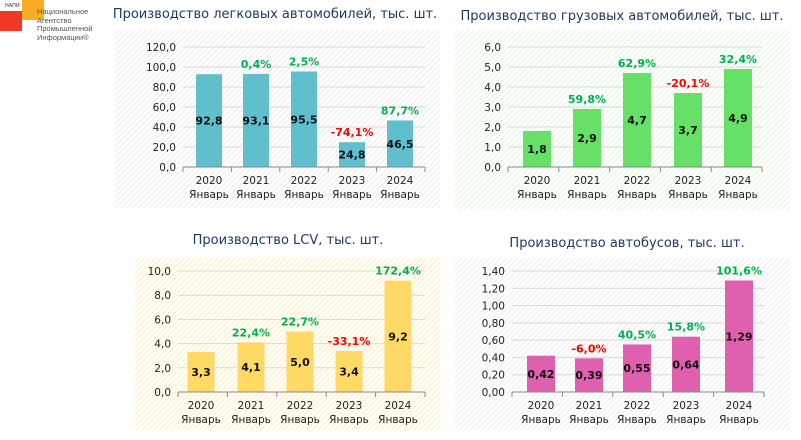  Describe the element at coordinates (493, 272) in the screenshot. I see `y-tick-label: 1,40` at that location.